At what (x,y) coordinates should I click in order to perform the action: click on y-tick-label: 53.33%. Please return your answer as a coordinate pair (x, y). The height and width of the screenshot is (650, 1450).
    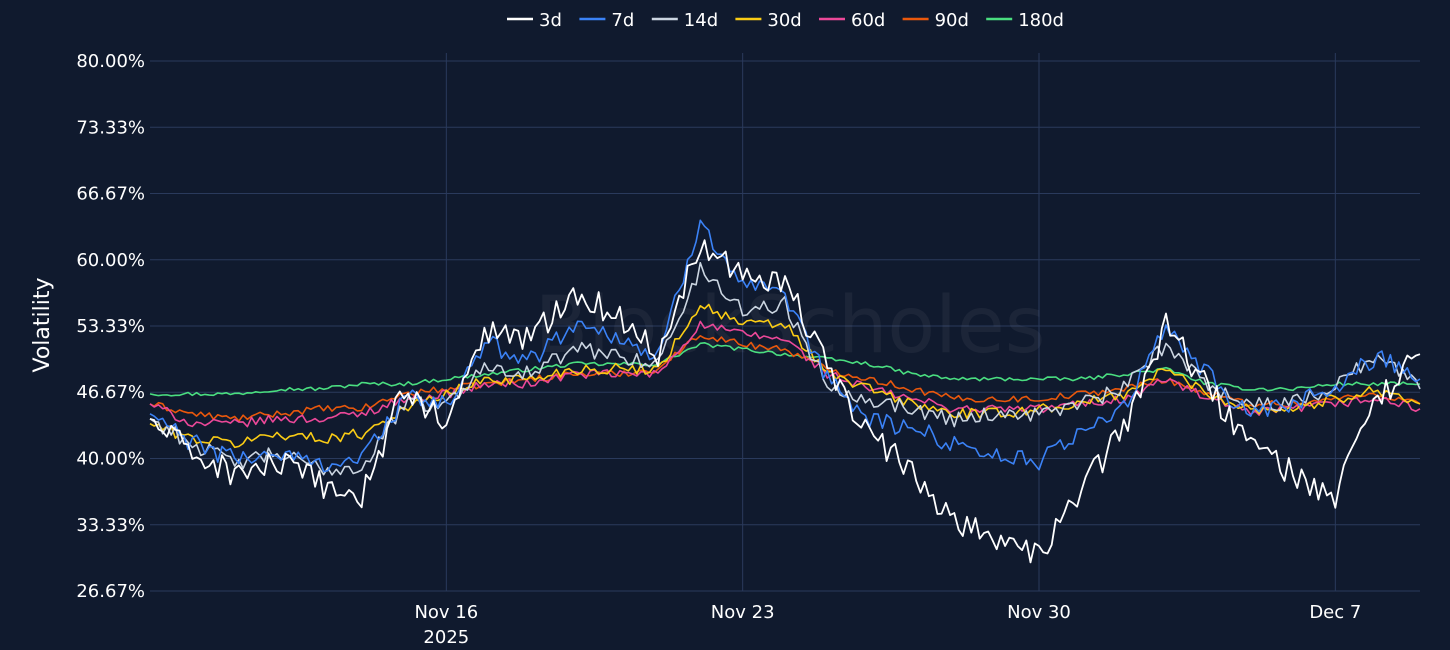
    Looking at the image, I should click on (110, 326).